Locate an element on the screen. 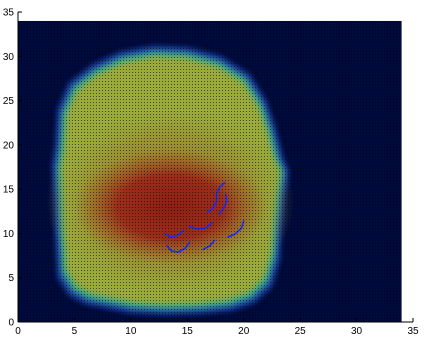  y-tick-label-10: 10 is located at coordinates (9, 234).